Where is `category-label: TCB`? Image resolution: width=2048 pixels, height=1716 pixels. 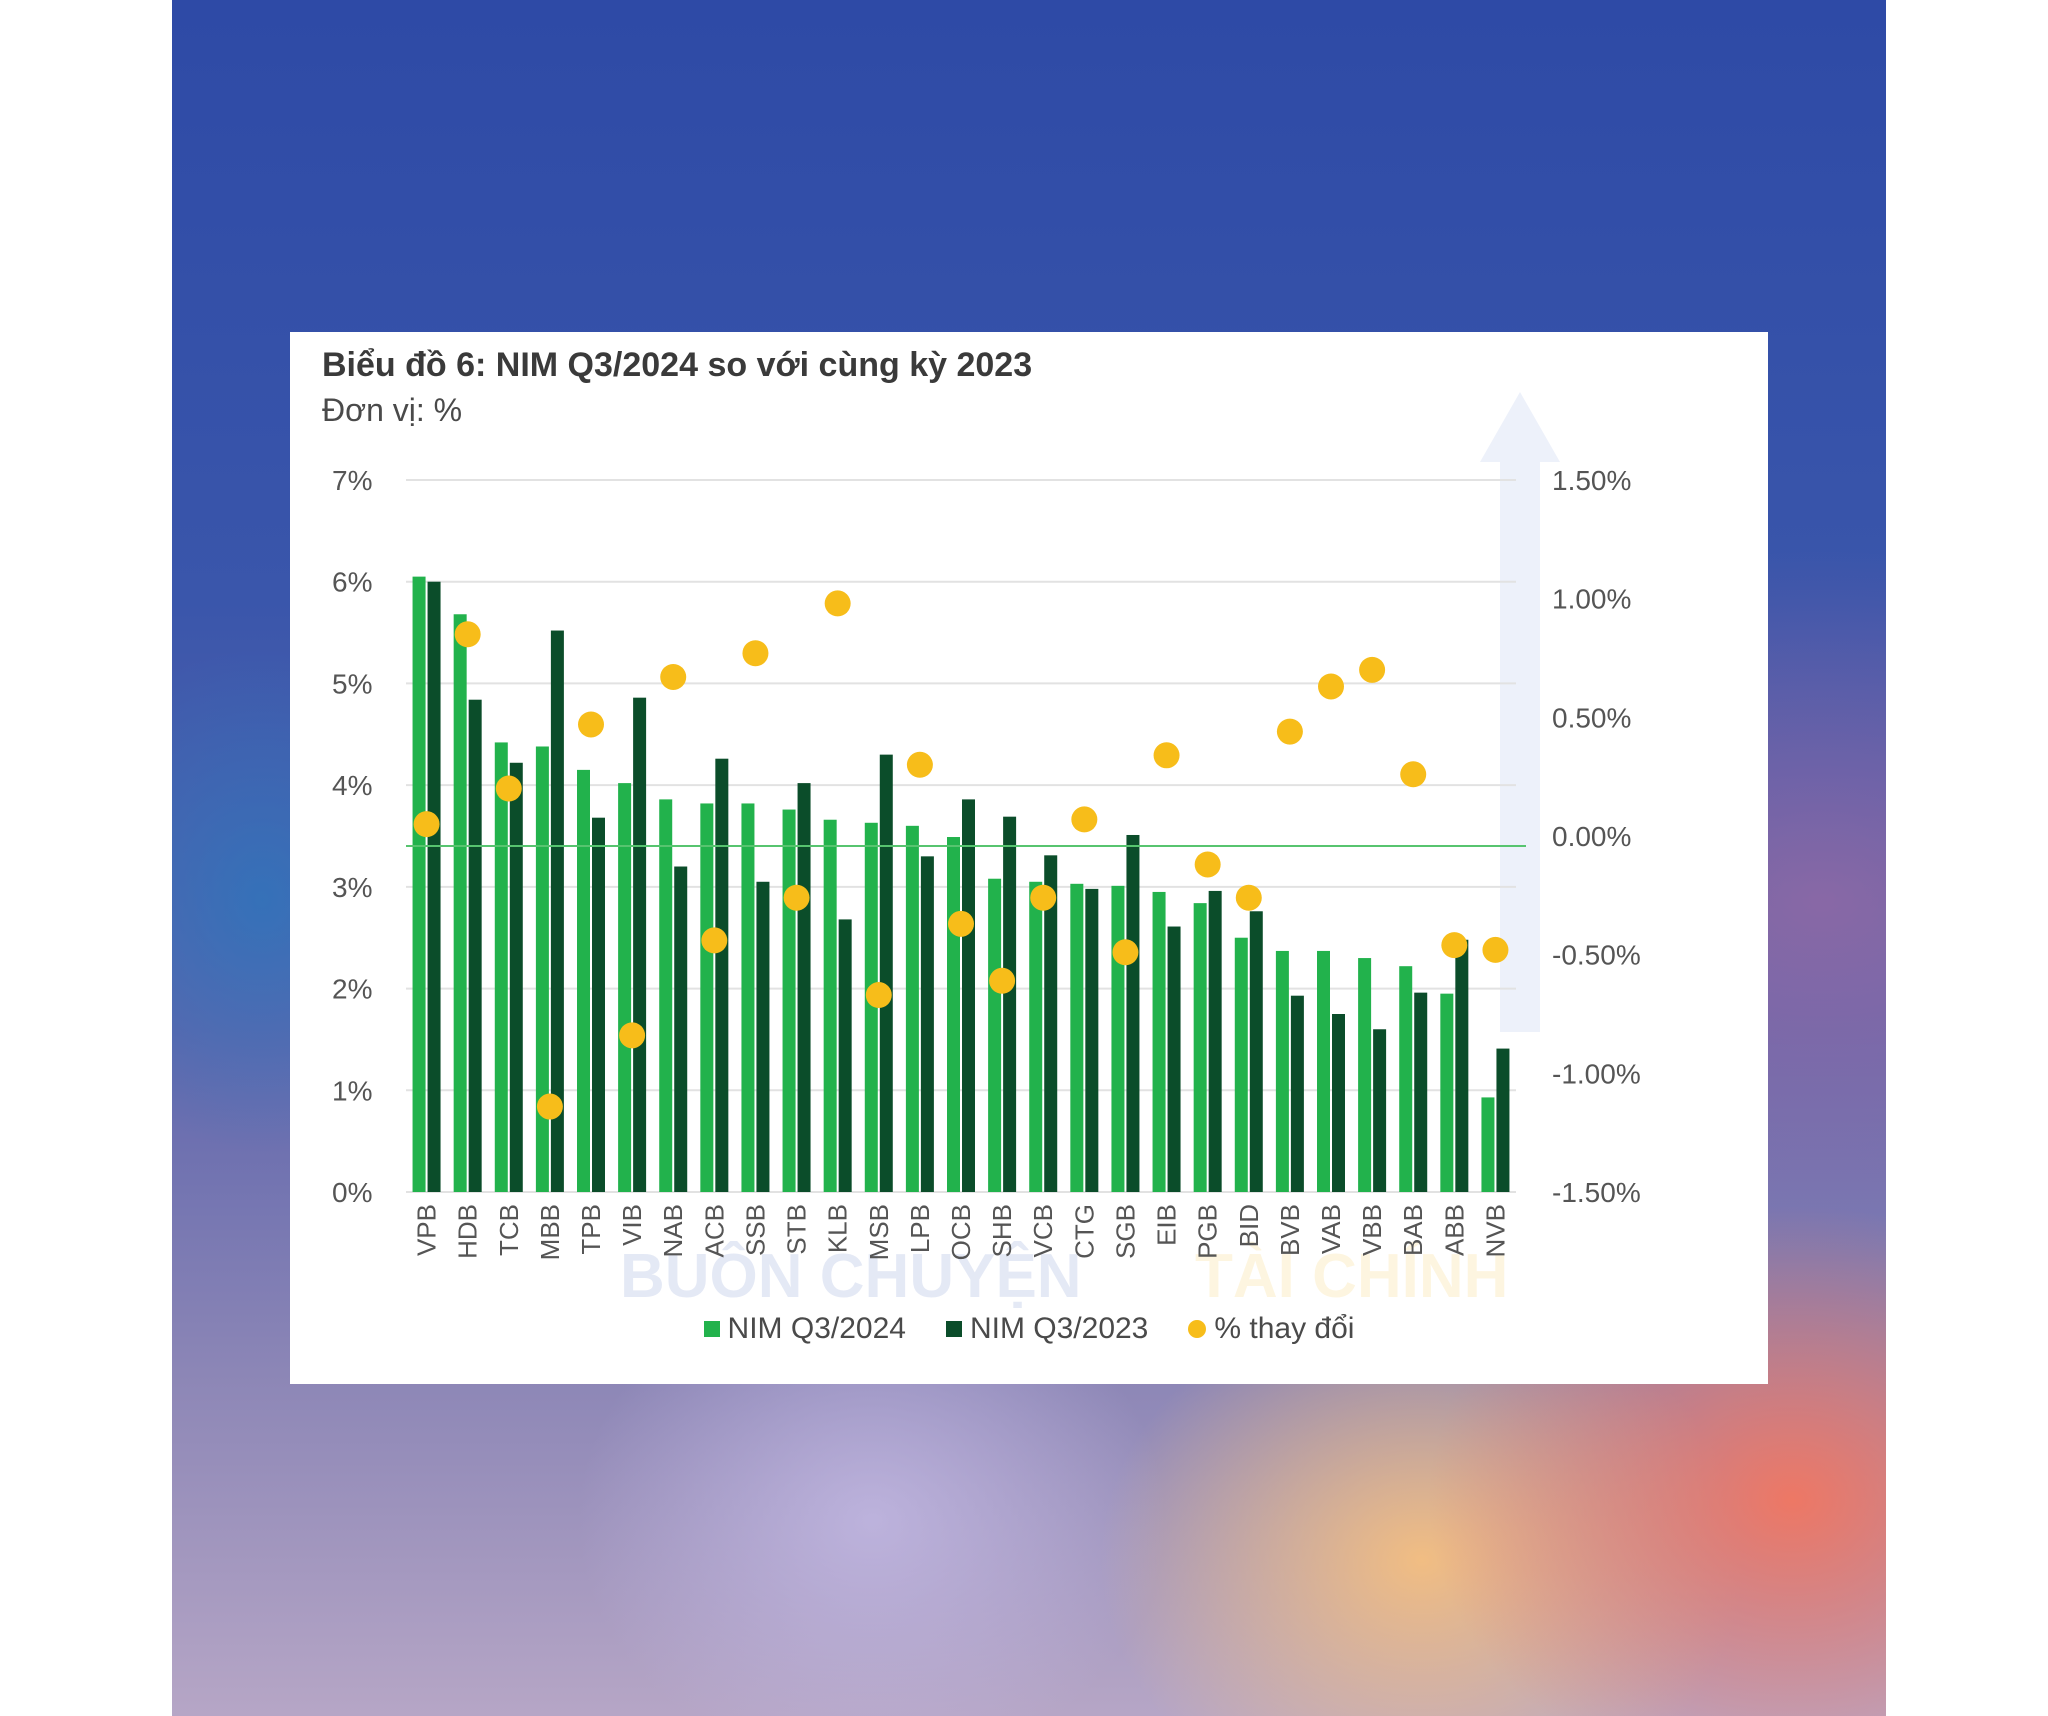 category-label: TCB is located at coordinates (509, 1230).